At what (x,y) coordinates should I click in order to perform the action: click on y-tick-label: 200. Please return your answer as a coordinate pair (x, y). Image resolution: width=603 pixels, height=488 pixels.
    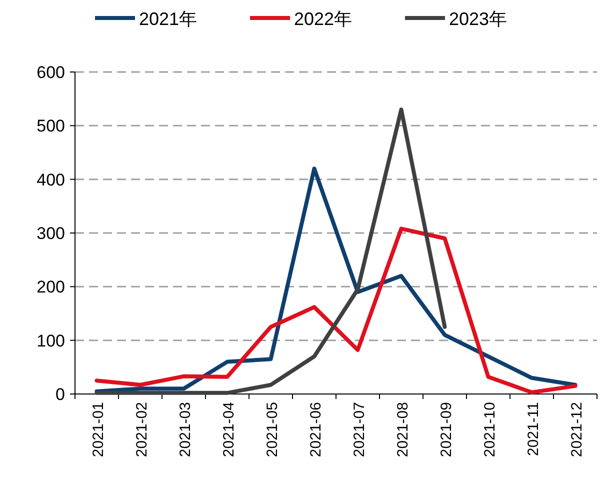
    Looking at the image, I should click on (50, 287).